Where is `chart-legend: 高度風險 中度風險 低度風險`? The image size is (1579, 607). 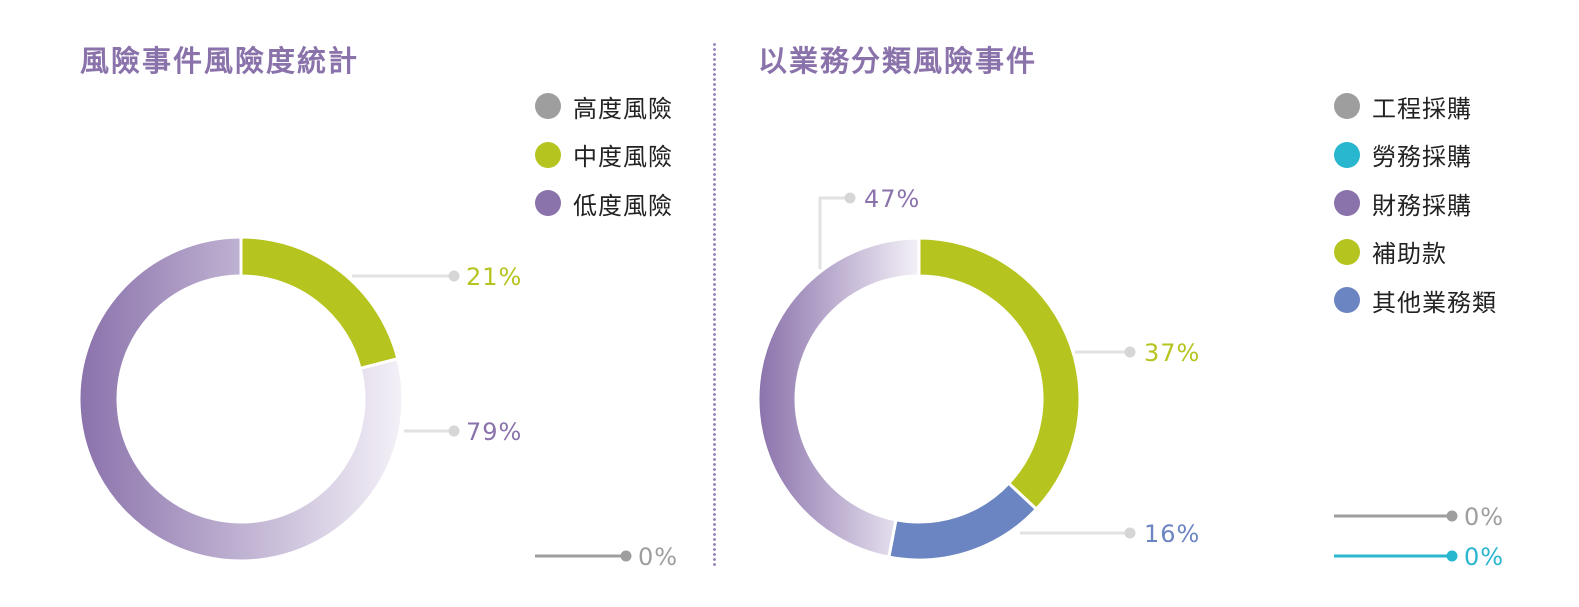 chart-legend: 高度風險 中度風險 低度風險 is located at coordinates (604, 155).